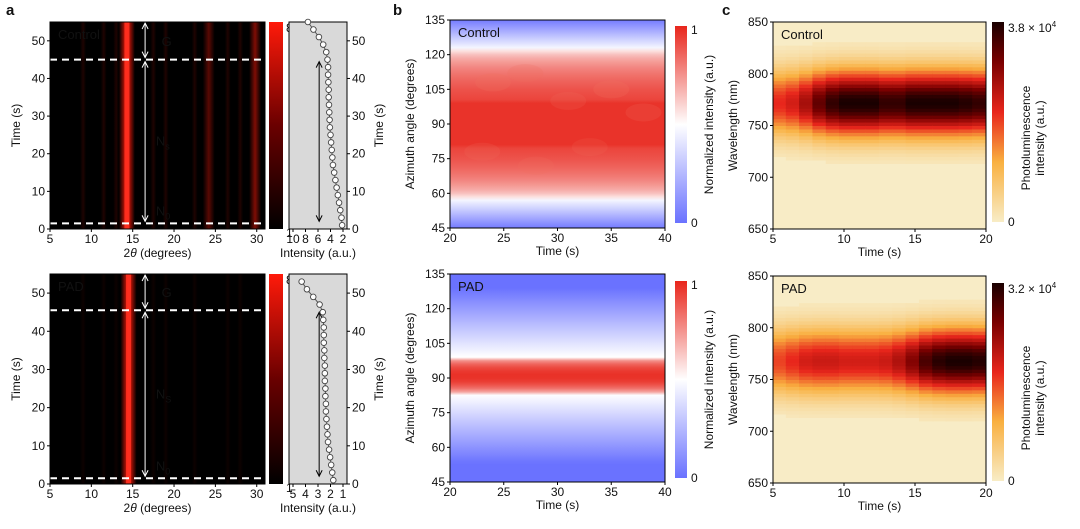 The width and height of the screenshot is (1080, 529). What do you see at coordinates (435, 55) in the screenshot?
I see `y-tick-label: 120` at bounding box center [435, 55].